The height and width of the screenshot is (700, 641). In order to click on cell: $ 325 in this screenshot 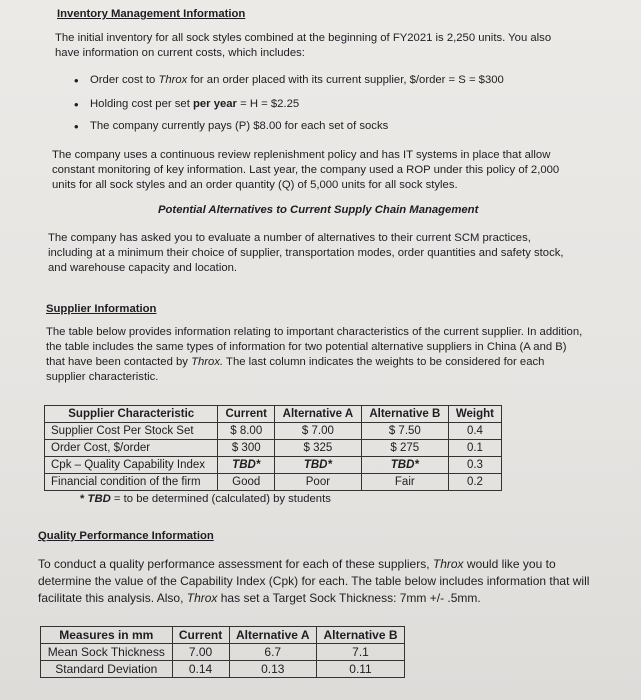, I will do `click(318, 448)`.